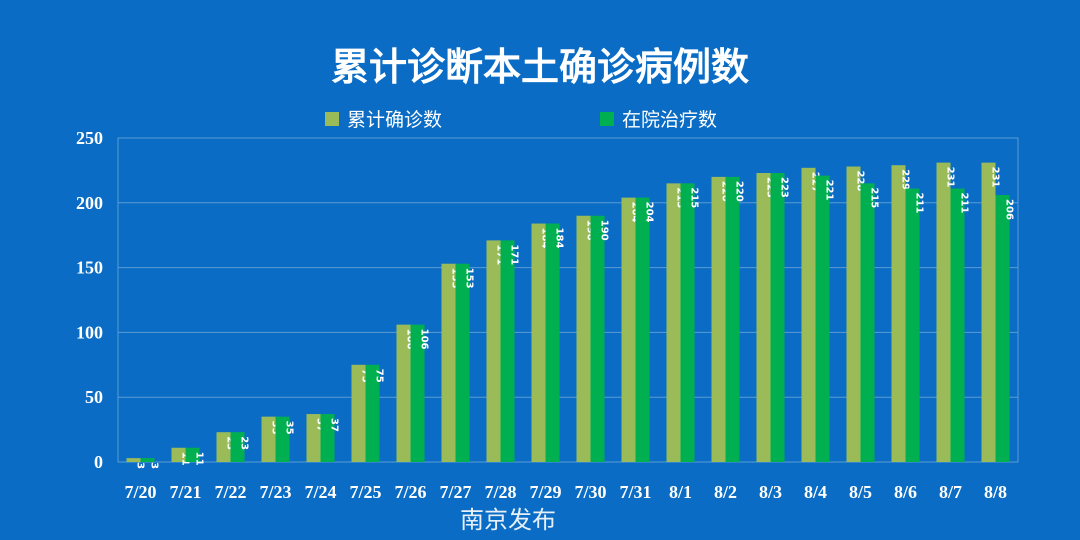 This screenshot has height=540, width=1080. What do you see at coordinates (964, 203) in the screenshot?
I see `data-label: 211` at bounding box center [964, 203].